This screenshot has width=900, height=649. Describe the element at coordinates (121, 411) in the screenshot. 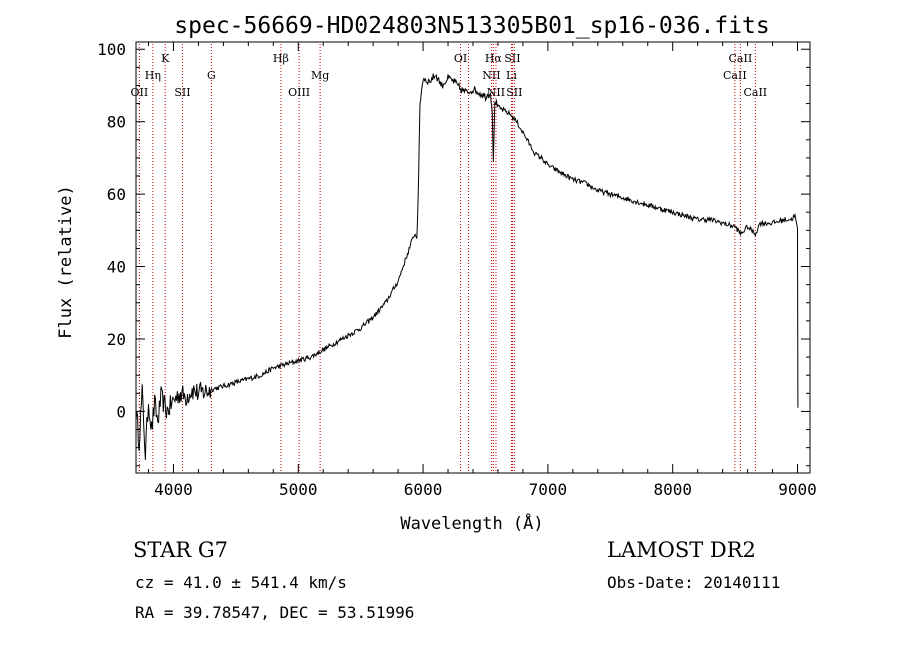

I see `y-tick-label: 0` at that location.